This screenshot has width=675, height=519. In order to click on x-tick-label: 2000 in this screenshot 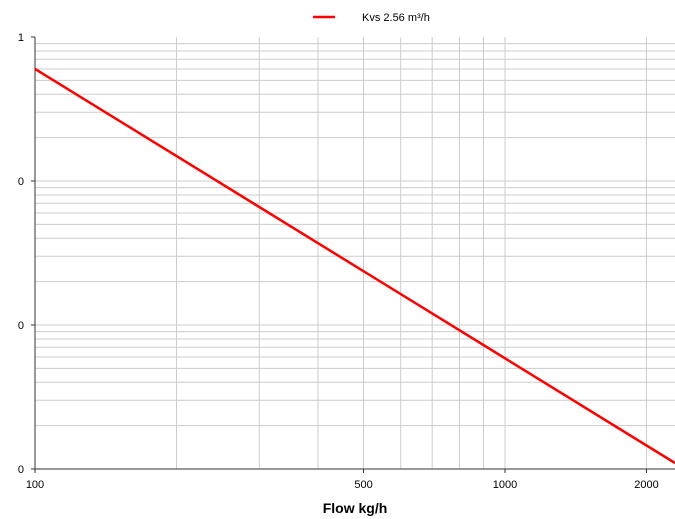, I will do `click(646, 485)`.